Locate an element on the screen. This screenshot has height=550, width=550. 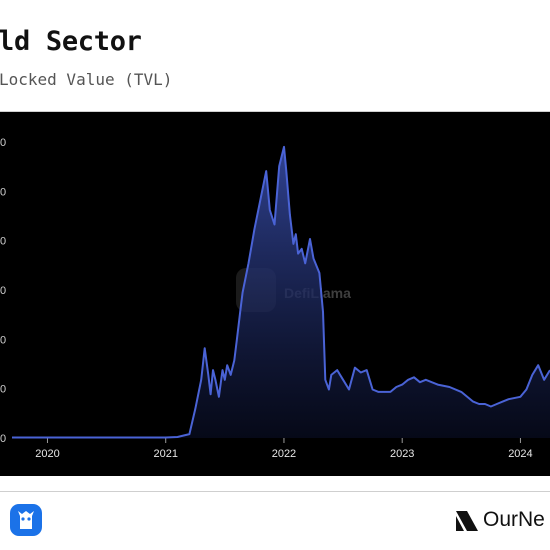
x-tick-label: 2023 is located at coordinates (402, 454).